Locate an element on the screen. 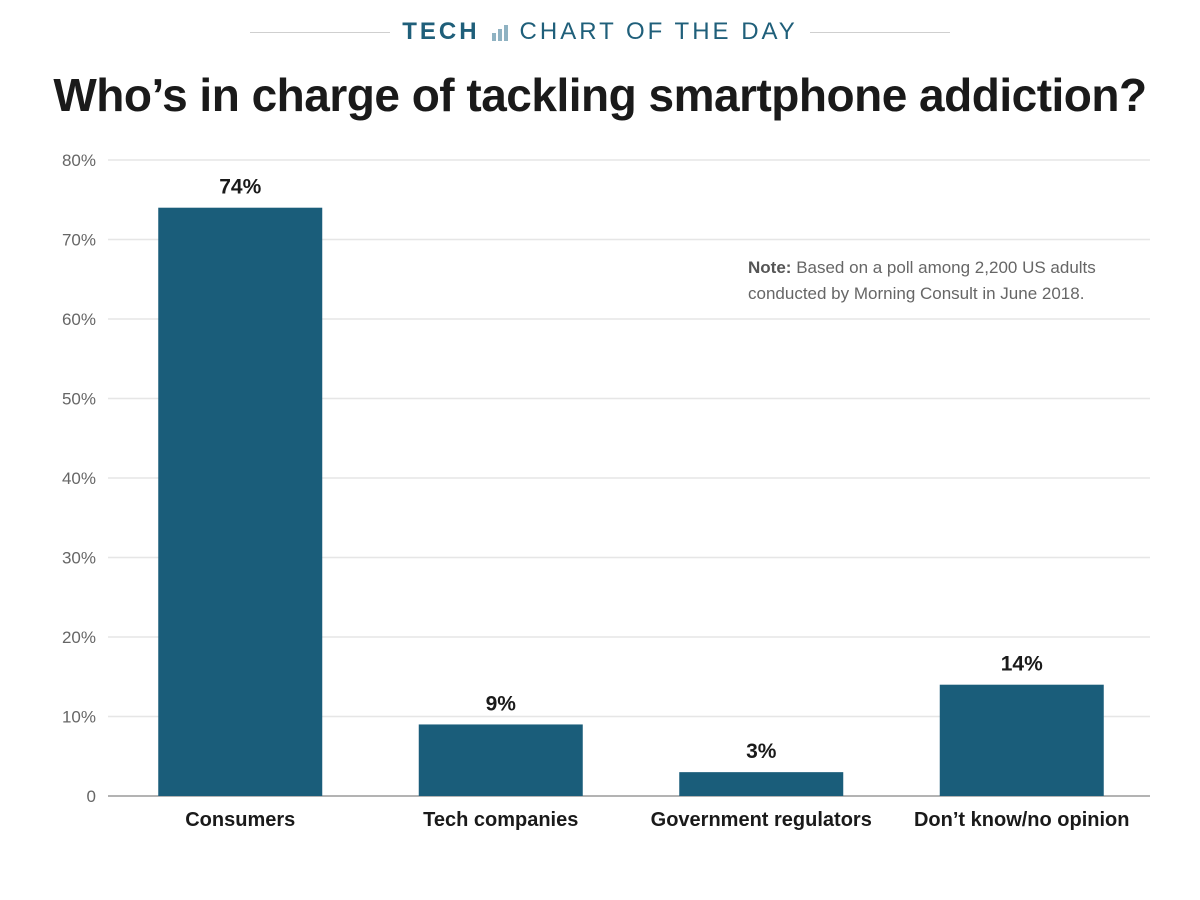 Image resolution: width=1200 pixels, height=900 pixels. x-tick-label: Government regulators is located at coordinates (761, 820).